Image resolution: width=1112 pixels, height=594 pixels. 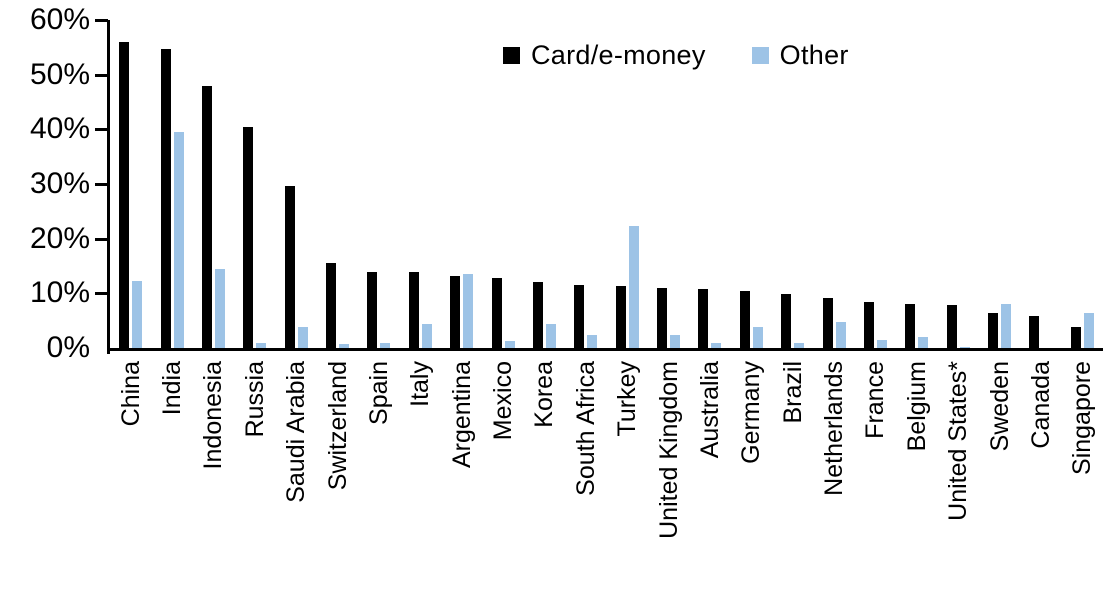 I want to click on x-category-label: France, so click(x=875, y=400).